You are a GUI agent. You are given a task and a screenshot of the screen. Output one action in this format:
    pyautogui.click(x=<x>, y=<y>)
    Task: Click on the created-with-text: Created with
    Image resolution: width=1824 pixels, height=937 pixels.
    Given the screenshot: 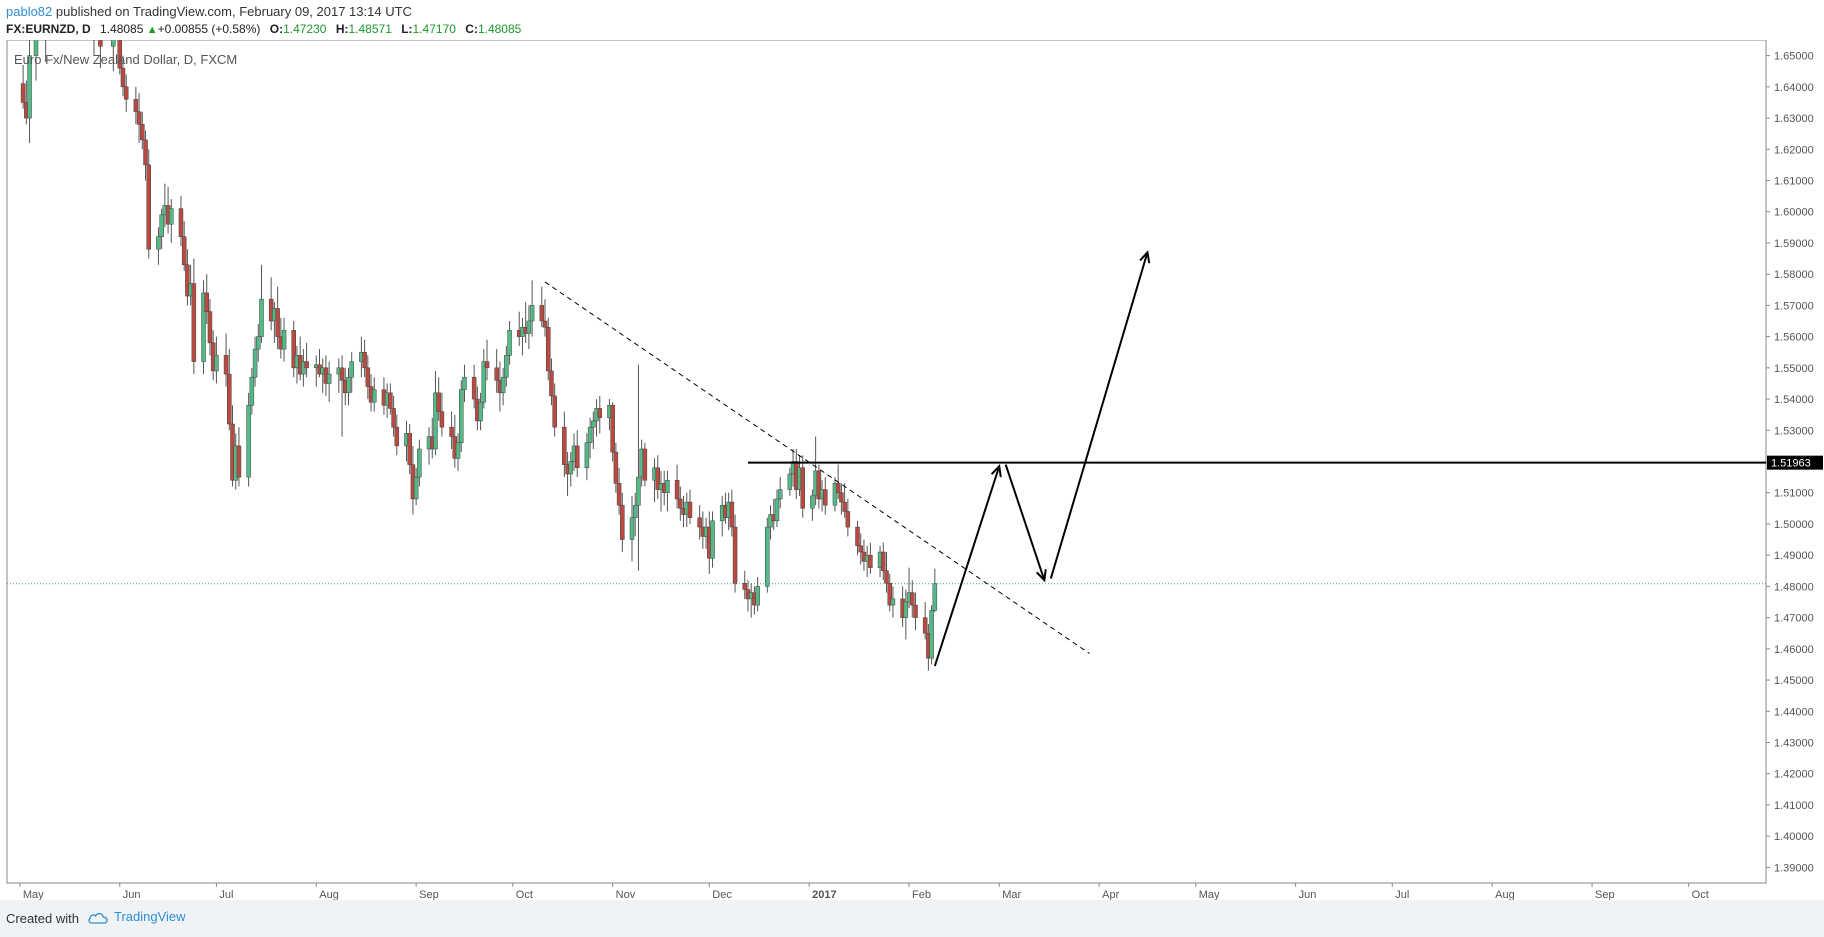 What is the action you would take?
    pyautogui.click(x=42, y=918)
    